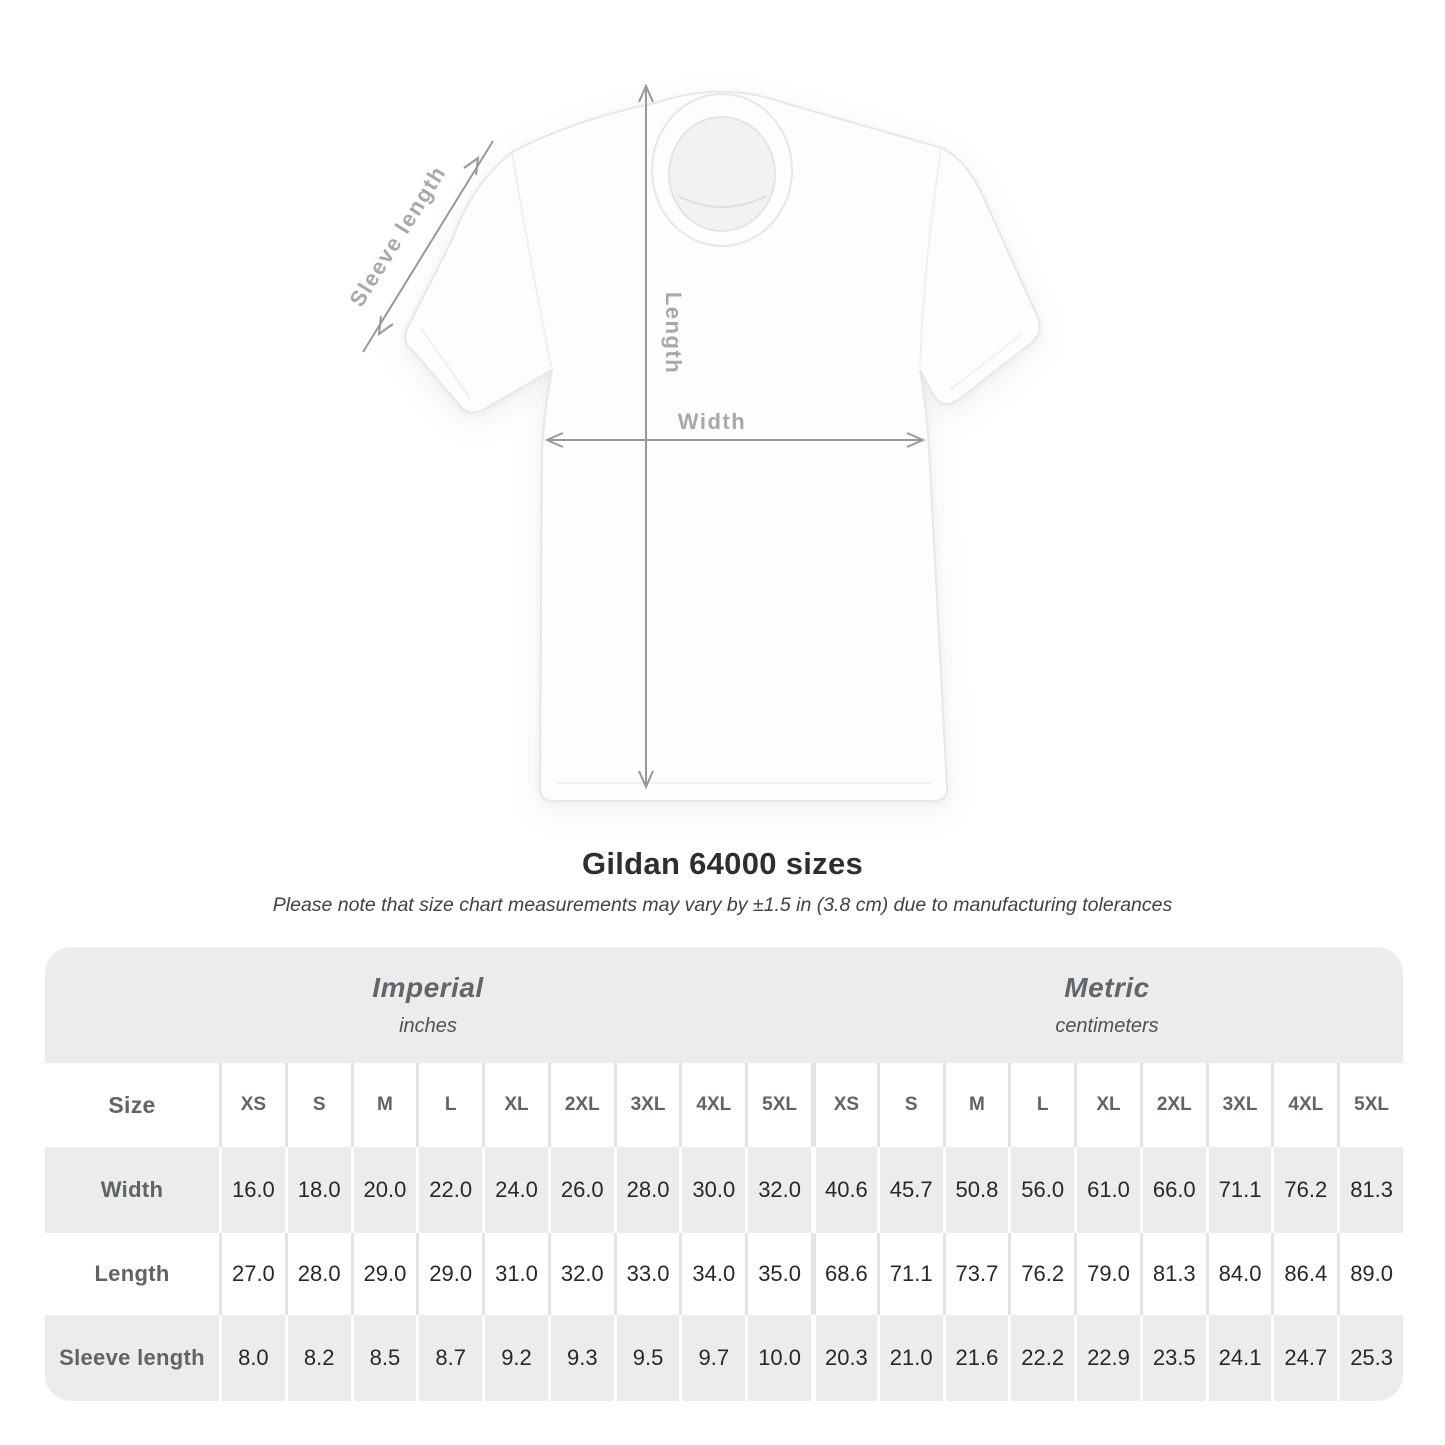 This screenshot has height=1445, width=1445. What do you see at coordinates (252, 1358) in the screenshot?
I see `table-cell: 8.0` at bounding box center [252, 1358].